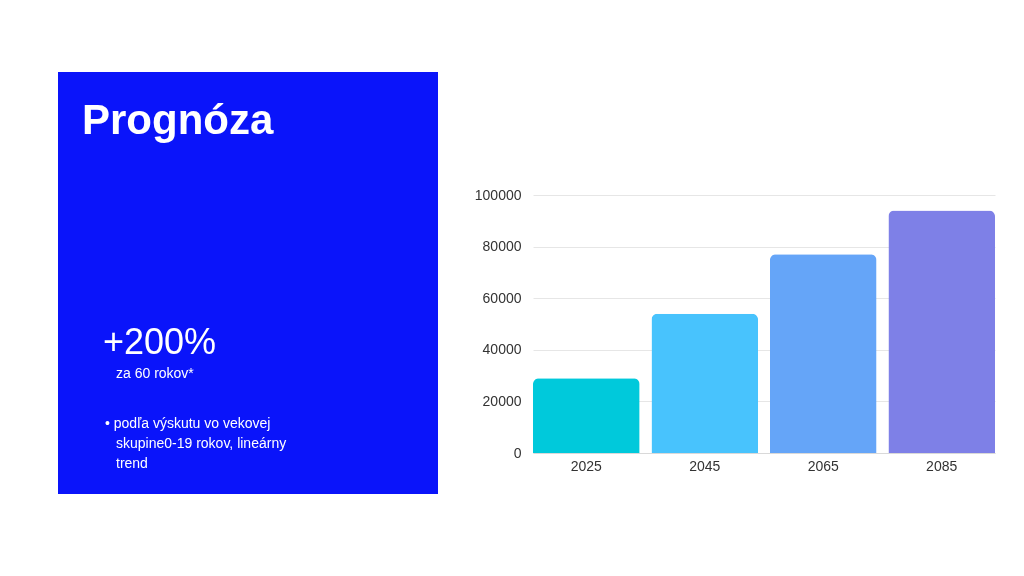  I want to click on text: Prognóza, so click(178, 119).